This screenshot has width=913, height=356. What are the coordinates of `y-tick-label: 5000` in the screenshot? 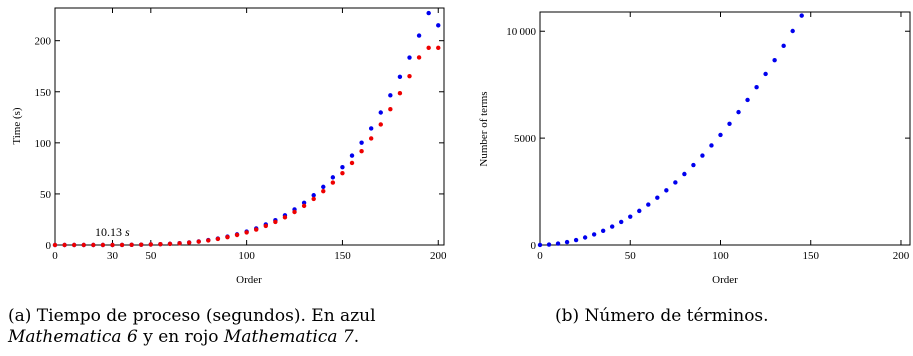 It's located at (525, 139).